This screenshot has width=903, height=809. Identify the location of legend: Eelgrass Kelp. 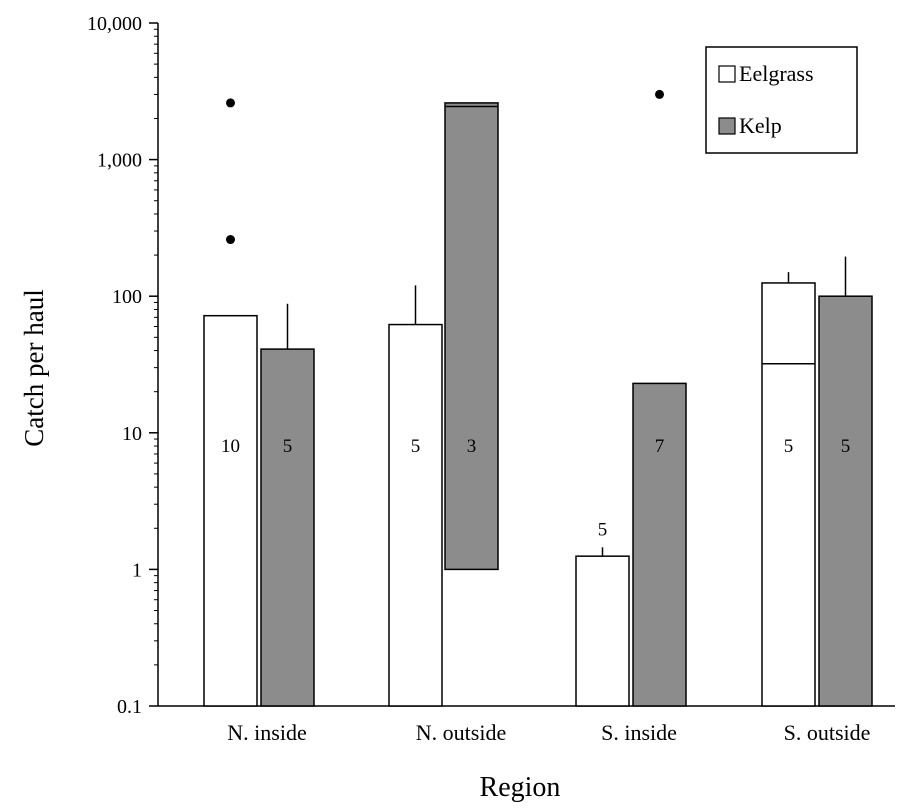
(781, 100).